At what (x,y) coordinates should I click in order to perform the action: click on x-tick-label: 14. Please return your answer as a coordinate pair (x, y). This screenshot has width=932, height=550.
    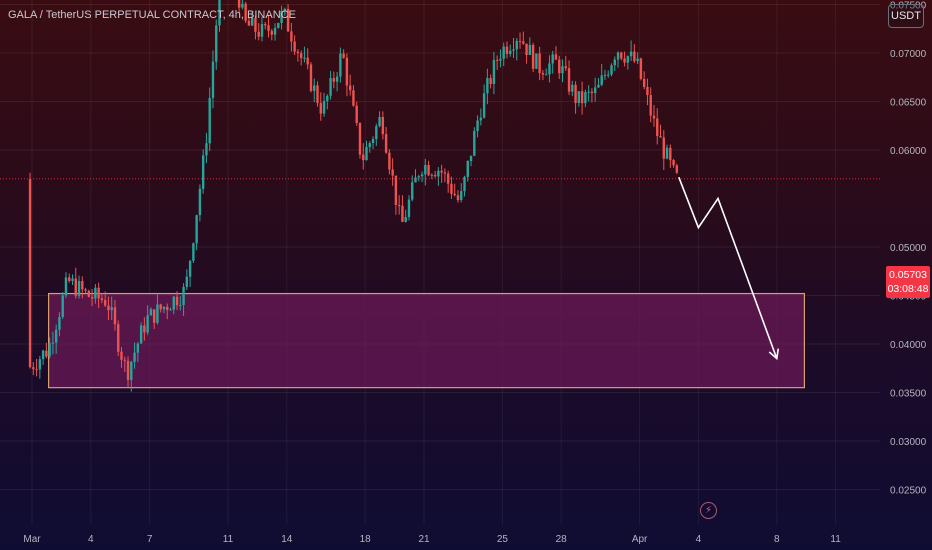
    Looking at the image, I should click on (287, 539).